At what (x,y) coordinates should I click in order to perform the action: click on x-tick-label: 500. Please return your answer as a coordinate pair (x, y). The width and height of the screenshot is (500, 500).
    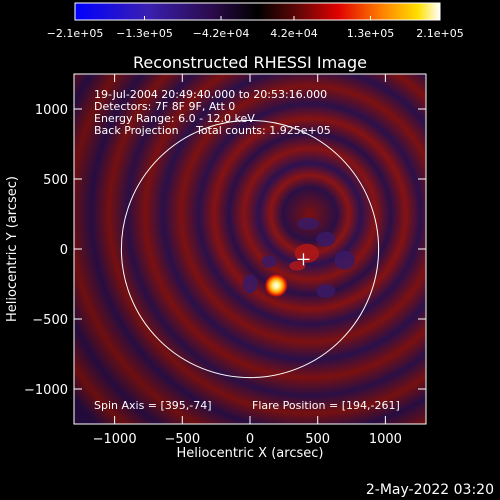
    Looking at the image, I should click on (317, 439).